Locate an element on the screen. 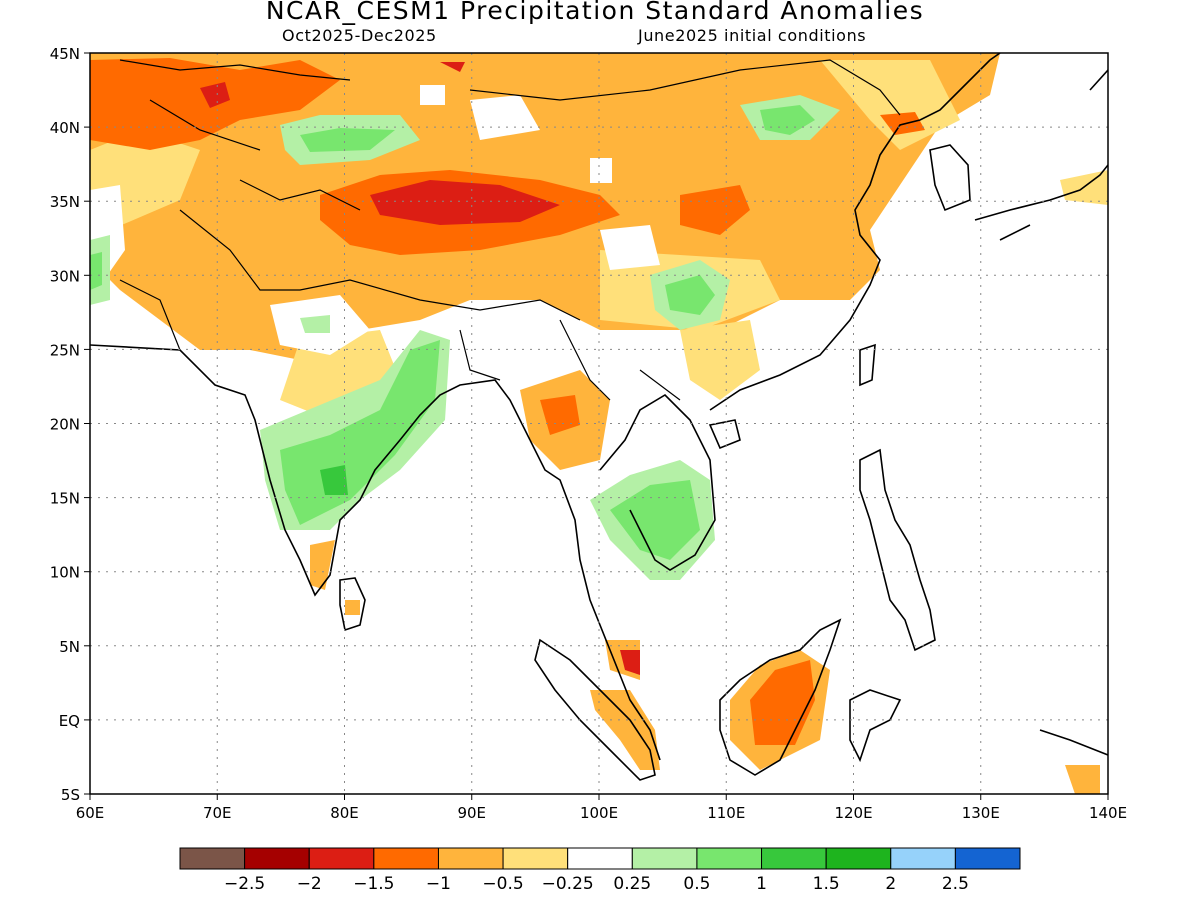 Image resolution: width=1200 pixels, height=900 pixels. lon-tick-label: 70E is located at coordinates (217, 813).